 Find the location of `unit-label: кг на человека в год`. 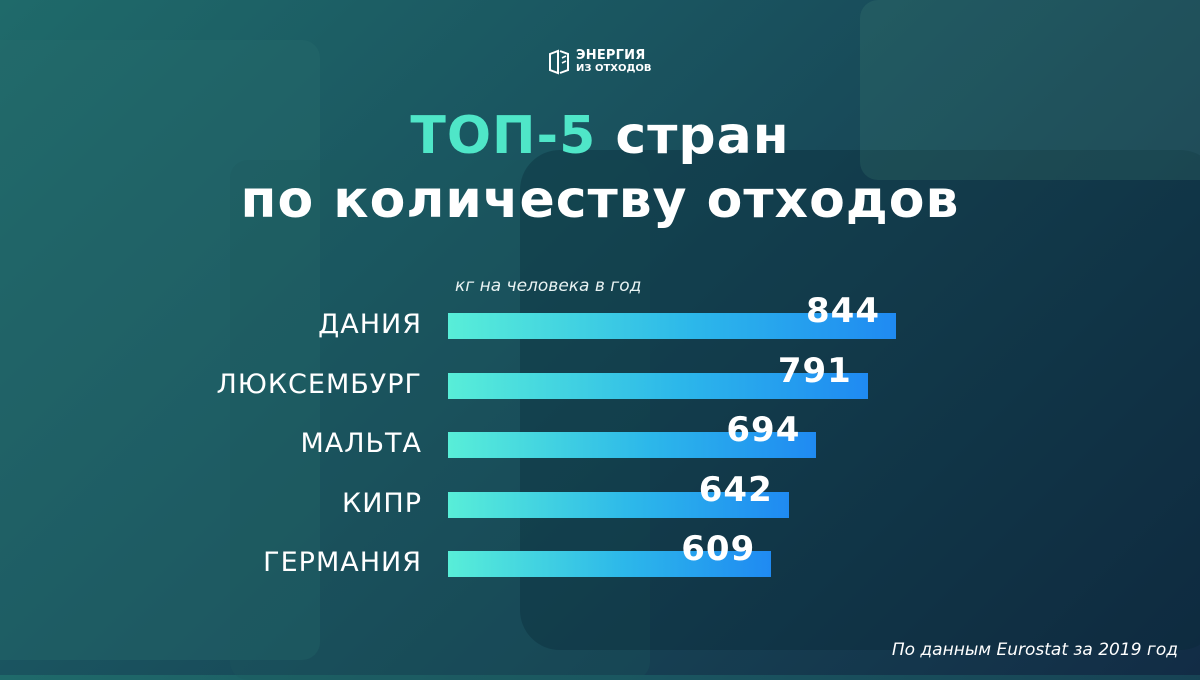

unit-label: кг на человека в год is located at coordinates (548, 286).